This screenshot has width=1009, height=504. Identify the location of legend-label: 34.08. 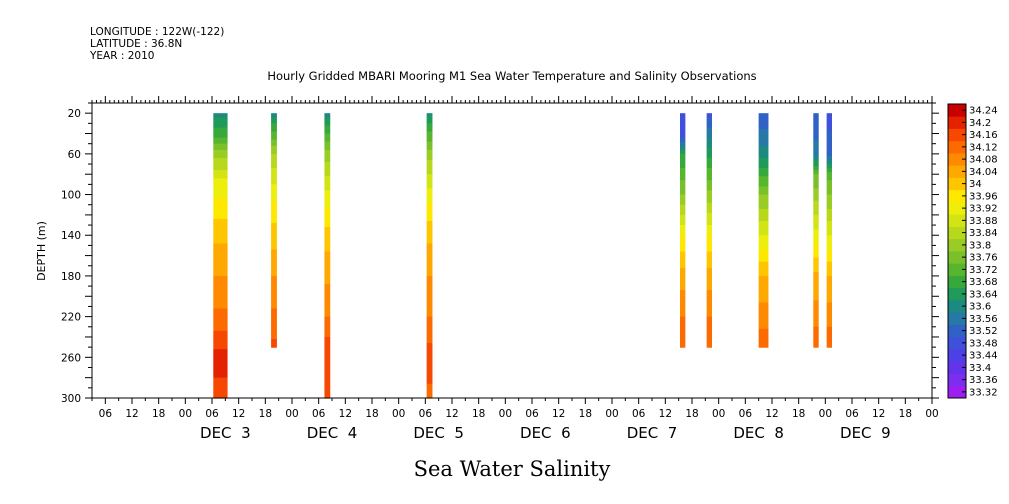
(983, 160).